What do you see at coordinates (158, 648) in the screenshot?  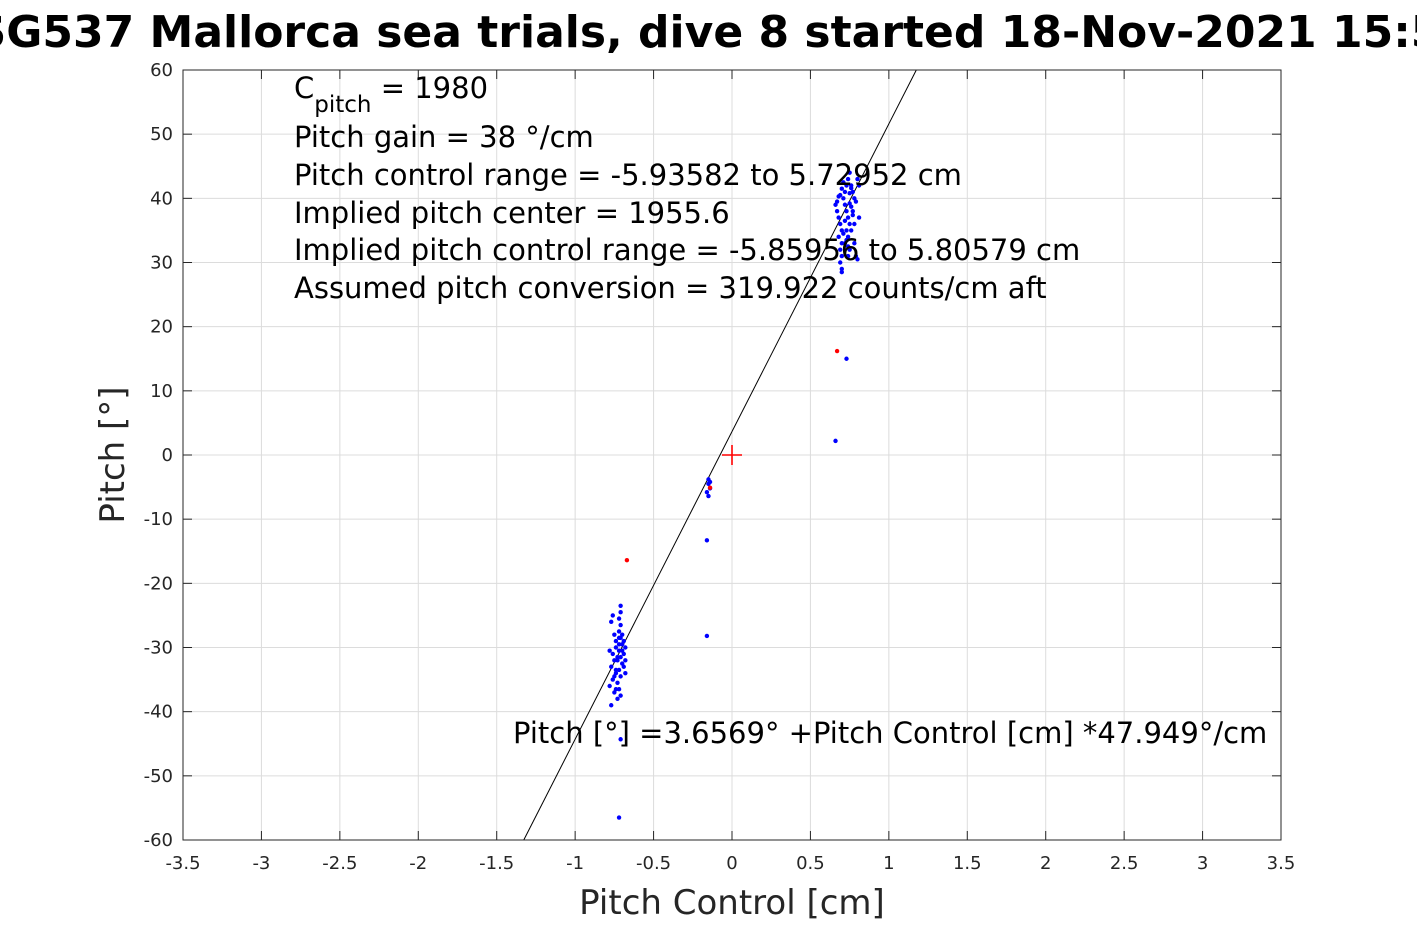 I see `y-tick-label: -30` at bounding box center [158, 648].